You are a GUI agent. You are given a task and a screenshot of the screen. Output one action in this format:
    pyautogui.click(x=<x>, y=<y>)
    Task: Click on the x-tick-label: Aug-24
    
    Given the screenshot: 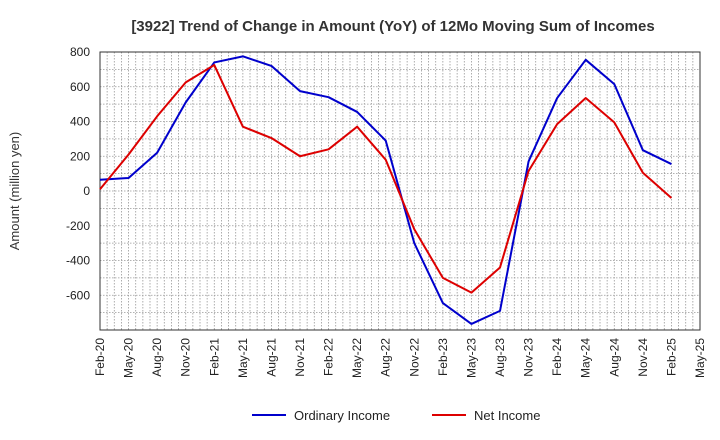 What is the action you would take?
    pyautogui.click(x=614, y=357)
    